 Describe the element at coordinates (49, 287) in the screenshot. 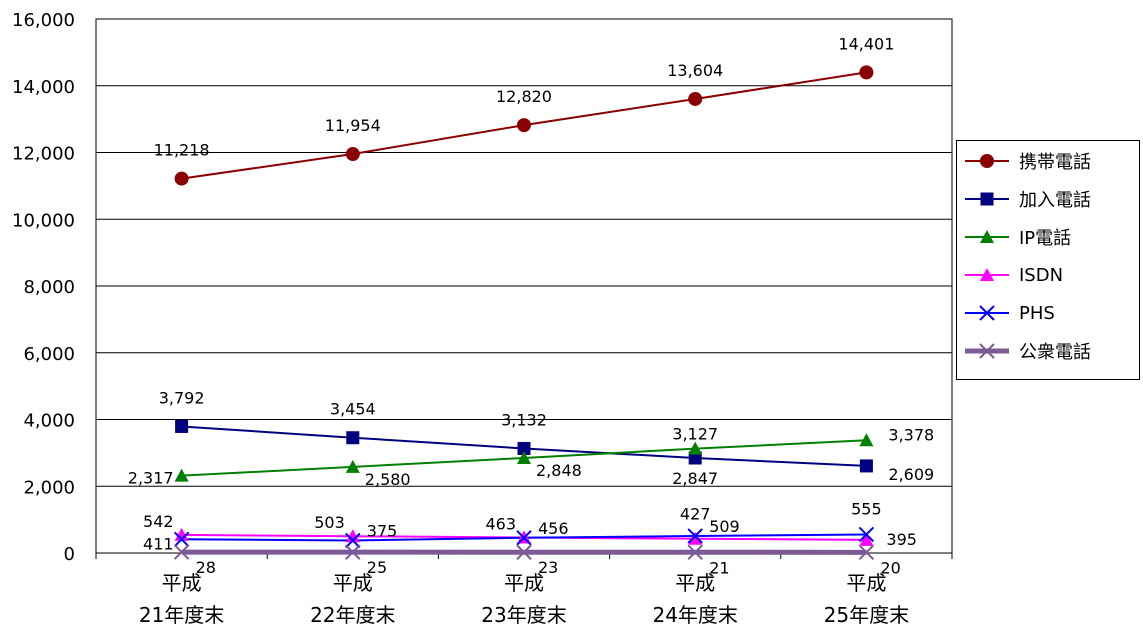

I see `y-tick-label: 8,000` at that location.